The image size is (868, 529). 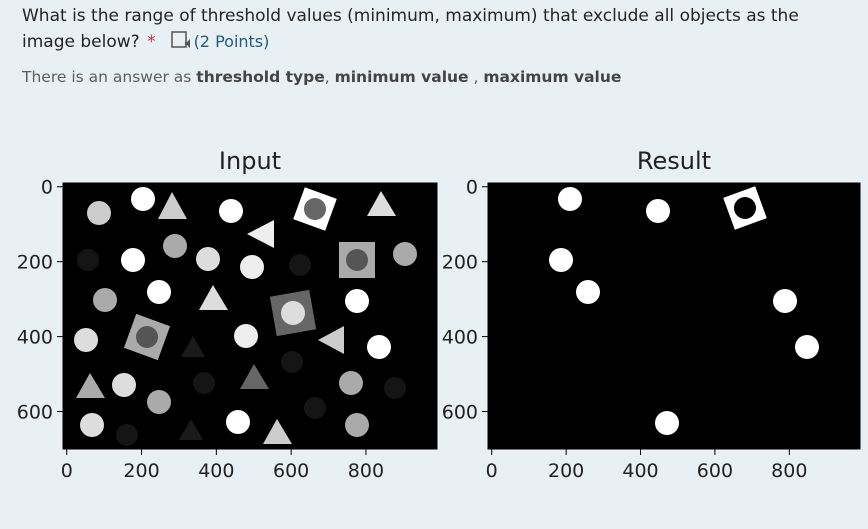 I want to click on panel-title: Result, so click(x=674, y=161).